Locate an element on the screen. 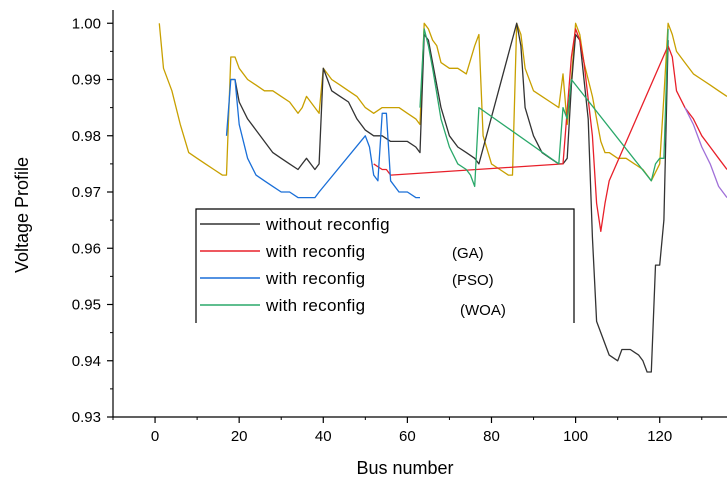 The height and width of the screenshot is (484, 727). legend-label-2: with reconfig is located at coordinates (315, 278).